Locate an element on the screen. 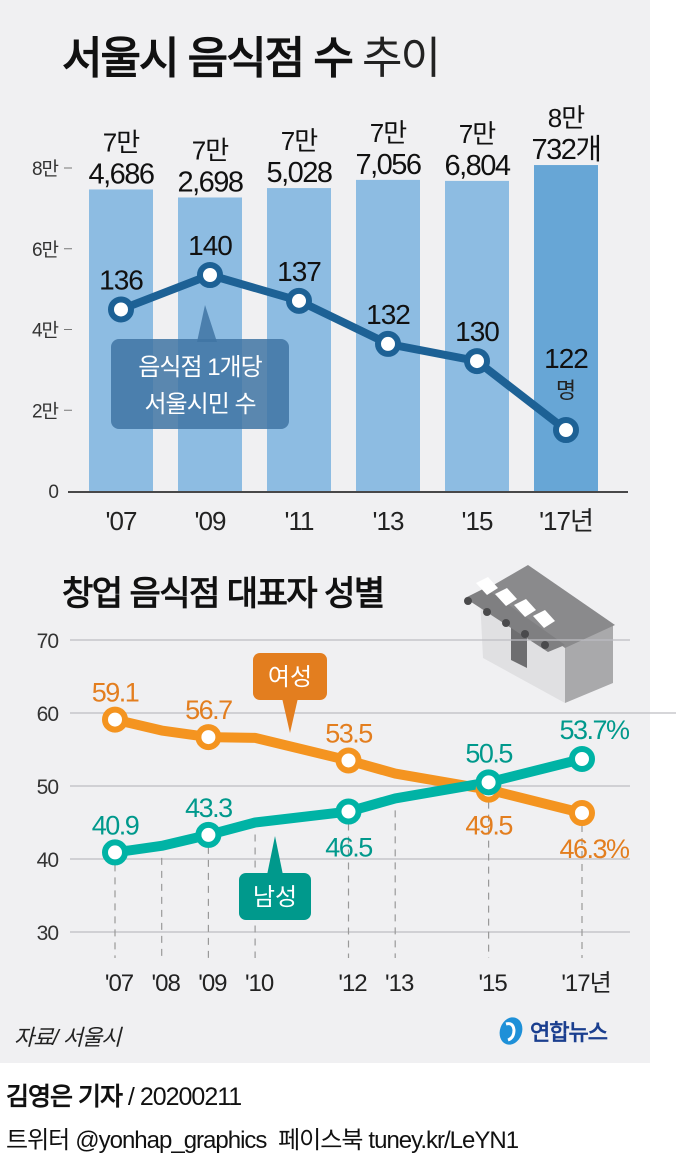  series-value-label: 40.9 is located at coordinates (115, 825).